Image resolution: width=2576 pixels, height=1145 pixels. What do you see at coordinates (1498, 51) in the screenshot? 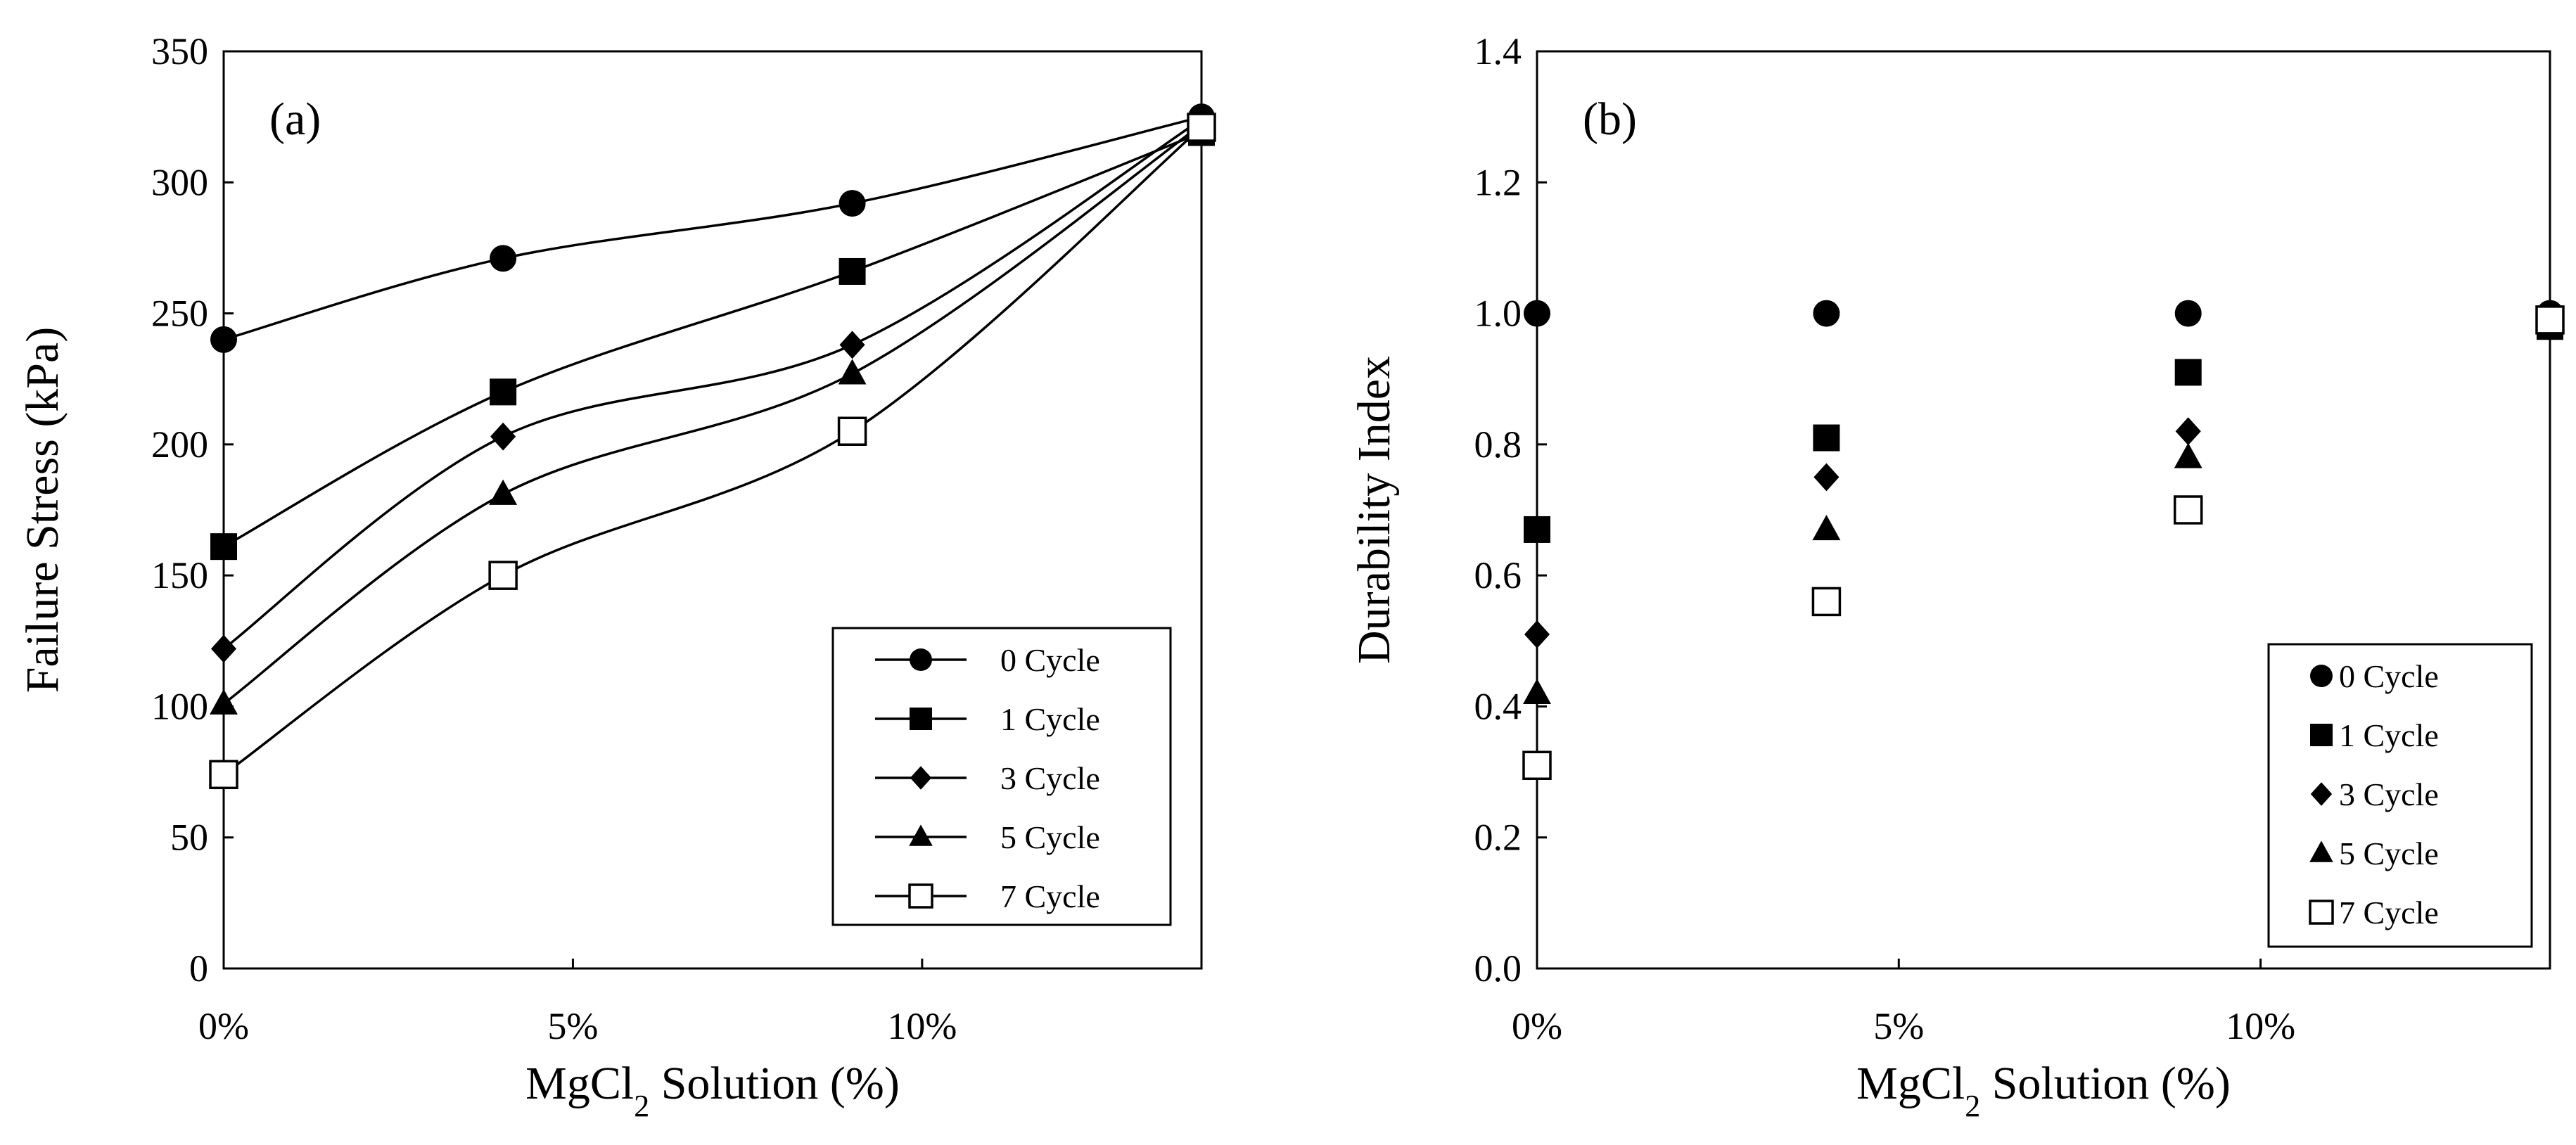
I see `y-tick-label: 1.4` at bounding box center [1498, 51].